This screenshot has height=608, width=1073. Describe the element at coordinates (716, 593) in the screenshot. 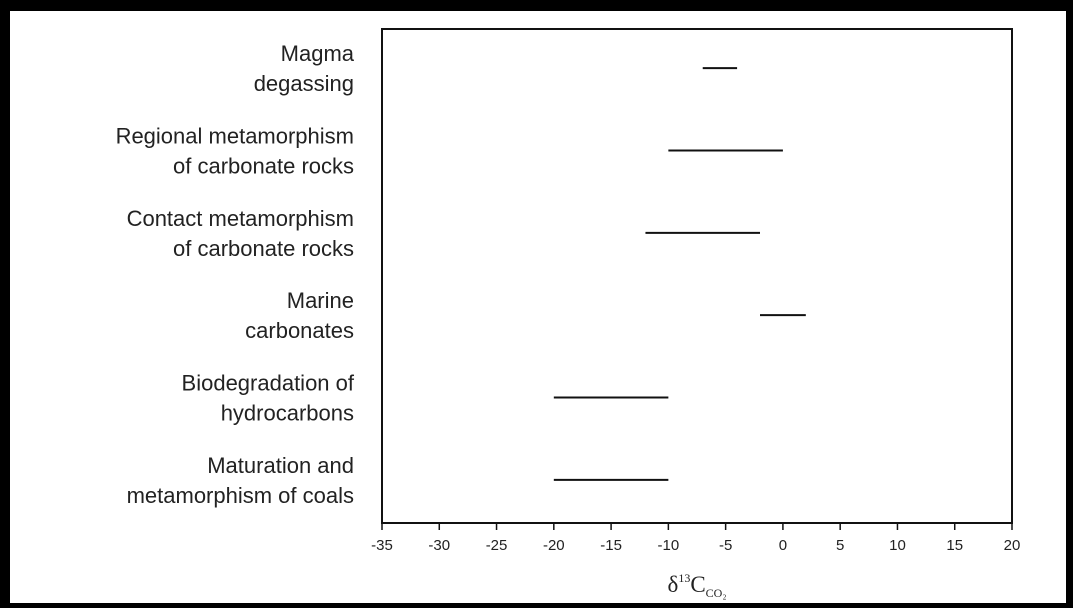

I see `x-axis-title-subscript: CO₂` at that location.